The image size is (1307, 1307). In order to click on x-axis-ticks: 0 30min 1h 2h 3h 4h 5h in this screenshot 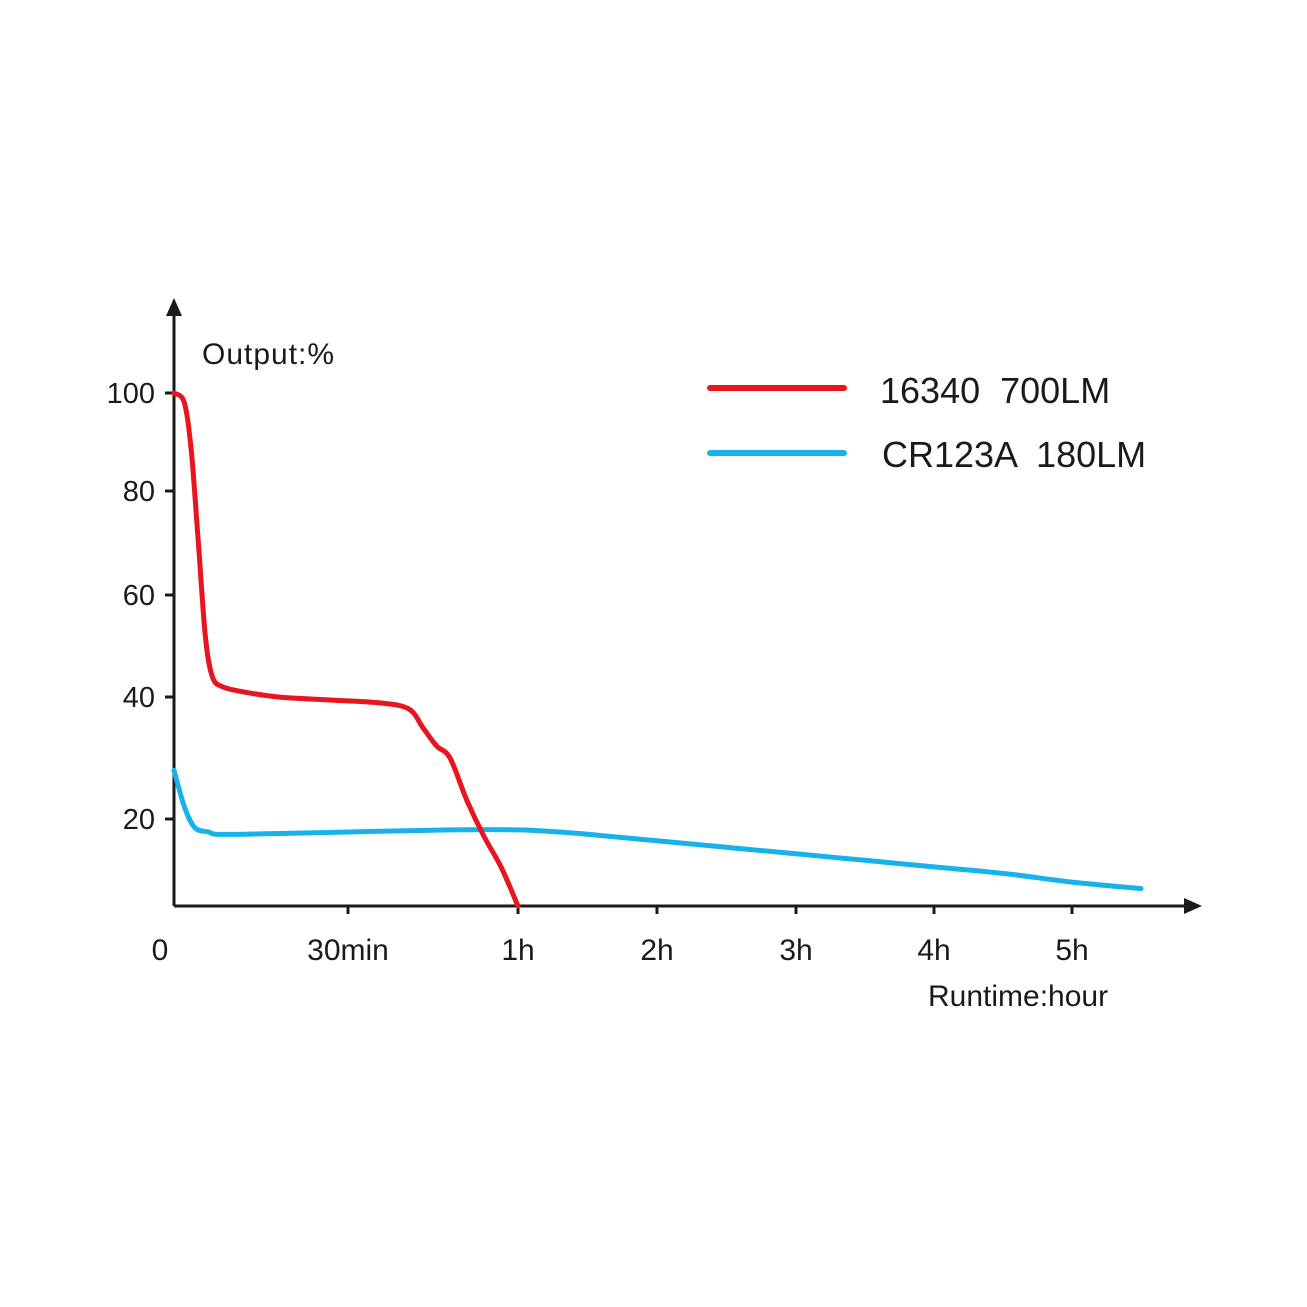, I will do `click(620, 936)`.